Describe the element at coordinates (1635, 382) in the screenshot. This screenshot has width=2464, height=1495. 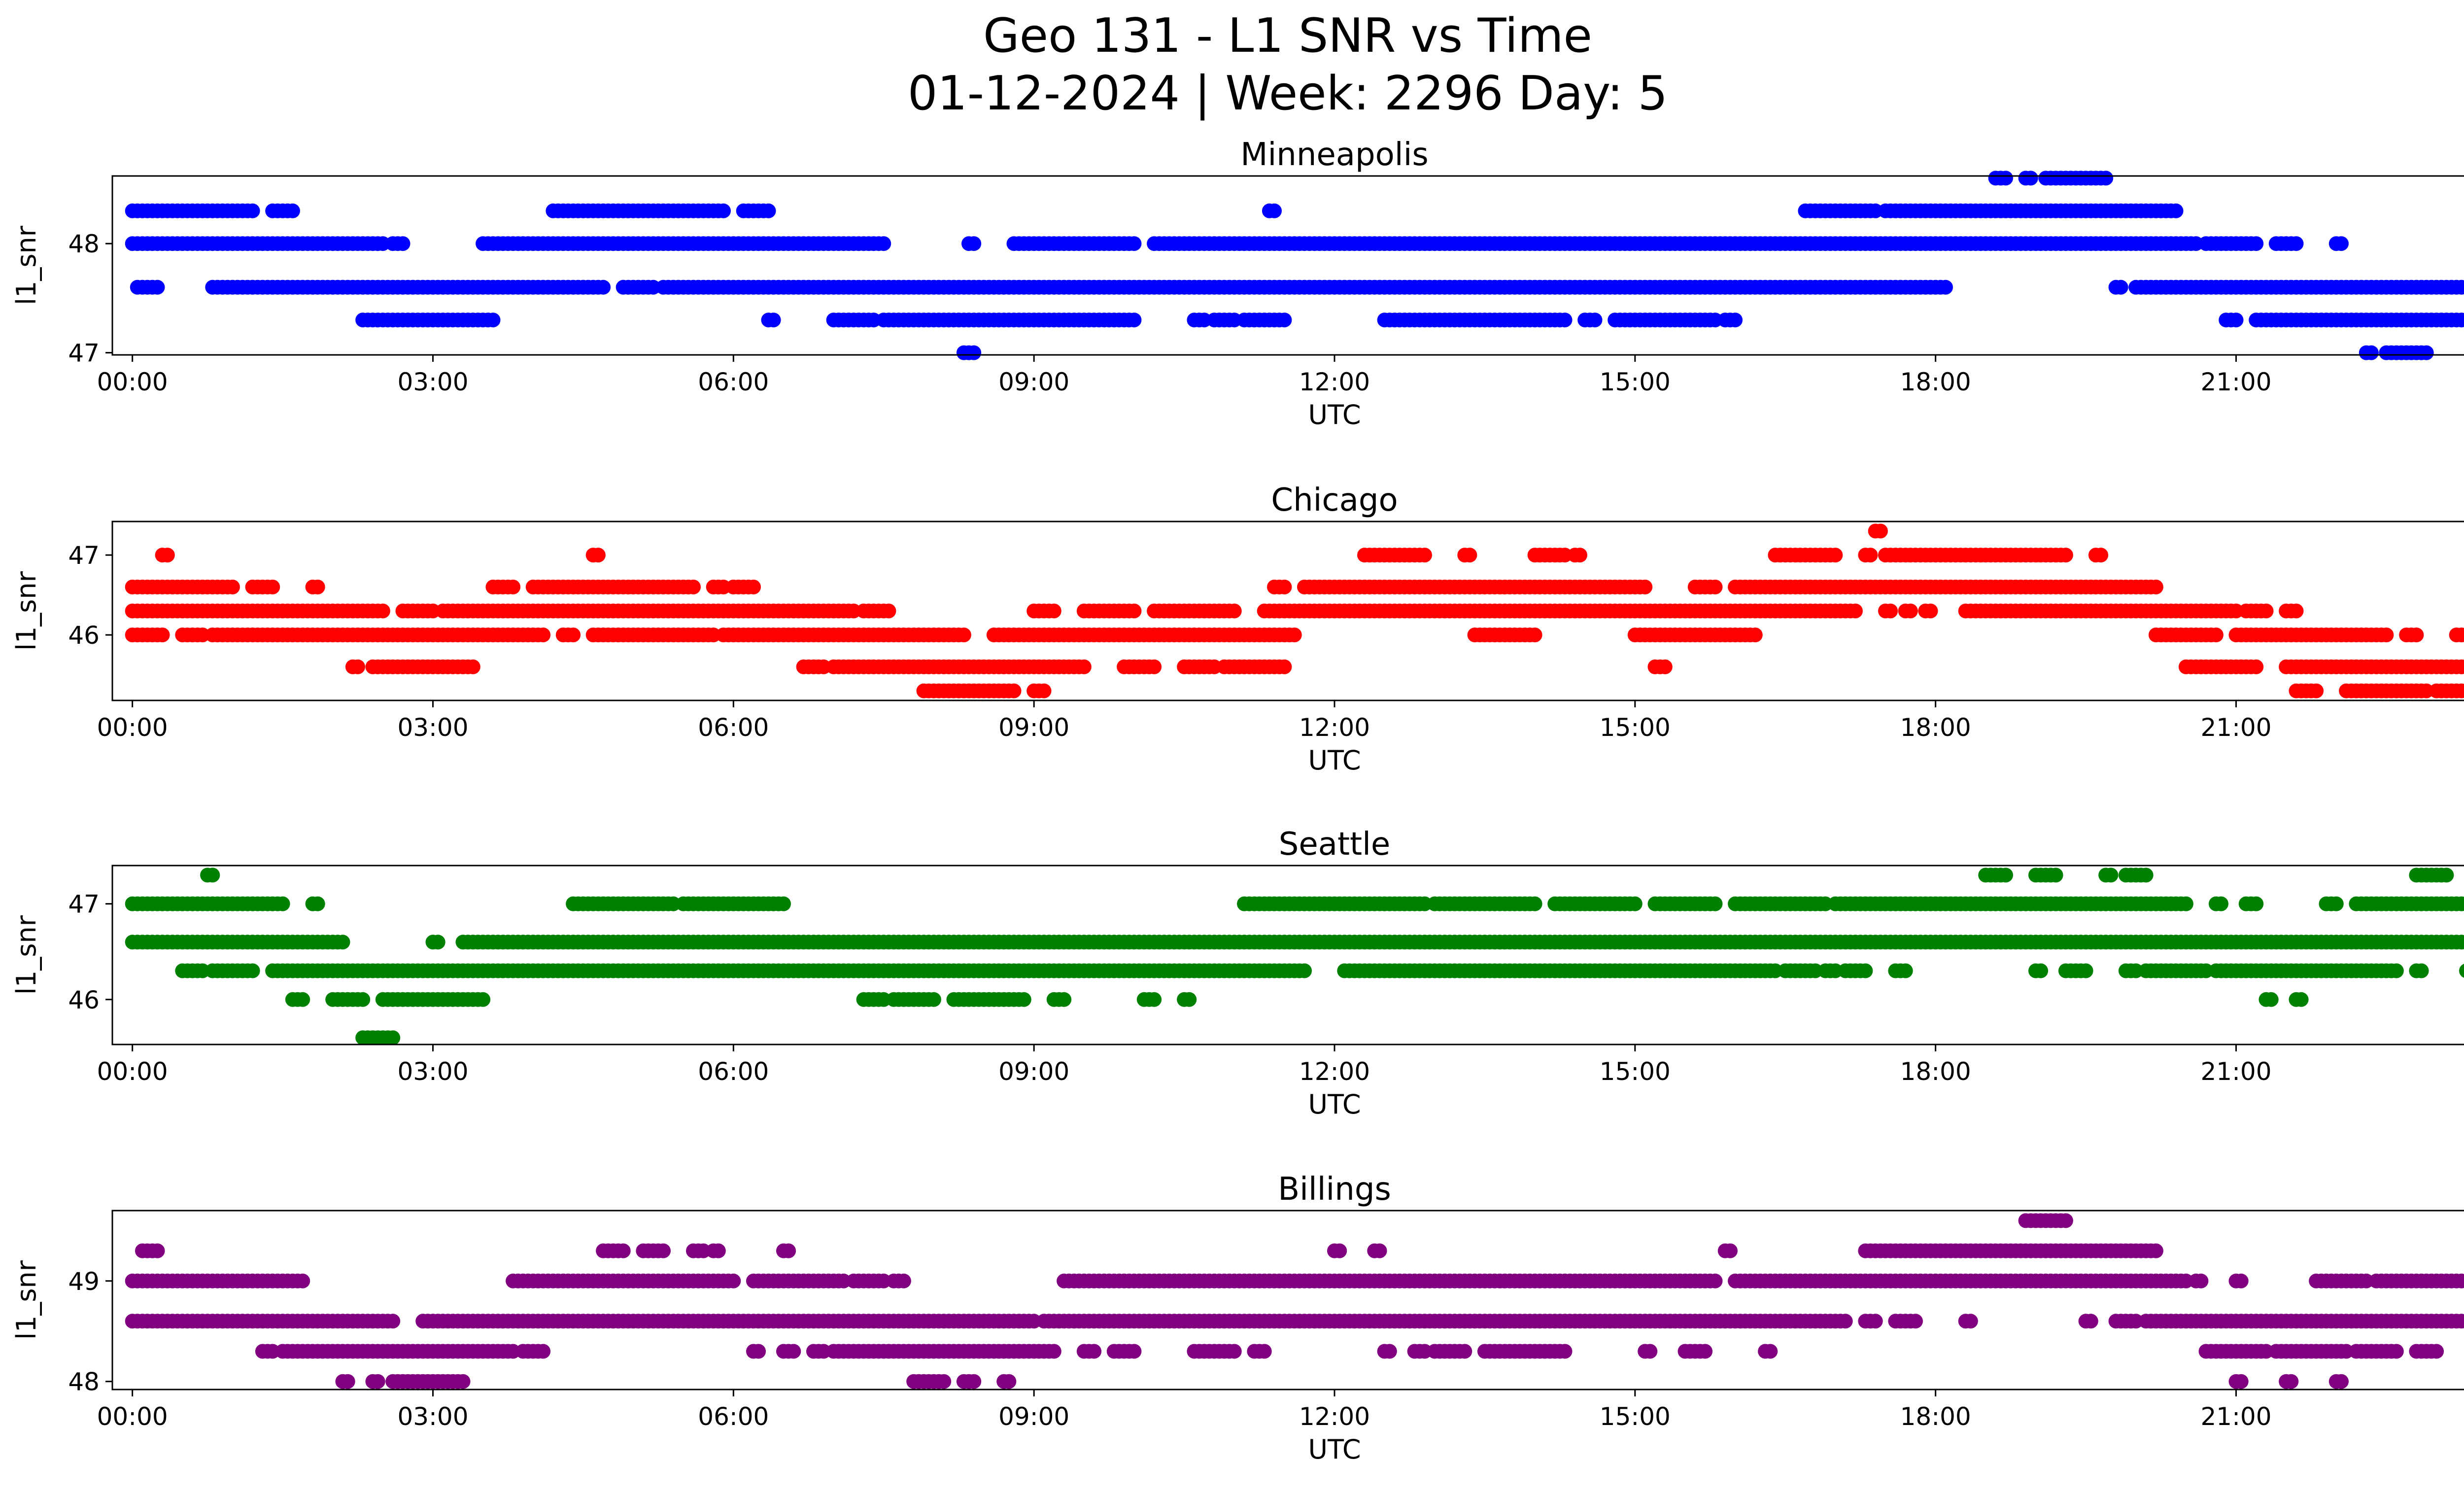
I see `x-tick-label: 15:00` at that location.